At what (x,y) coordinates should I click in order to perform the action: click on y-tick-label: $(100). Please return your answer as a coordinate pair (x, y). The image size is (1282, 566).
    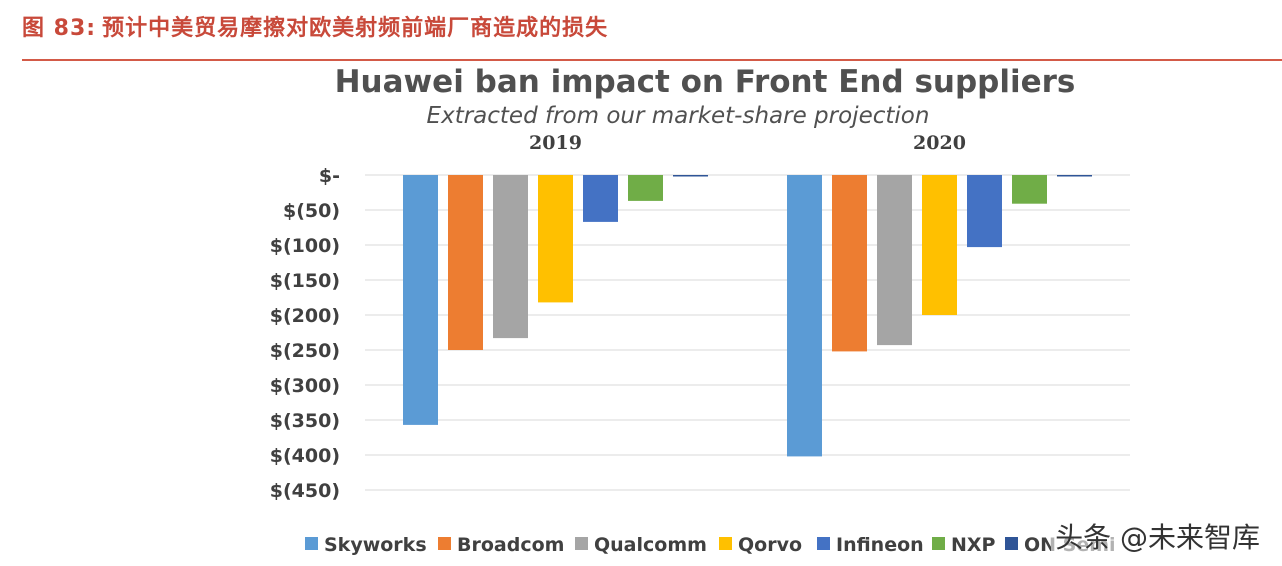
    Looking at the image, I should click on (305, 246).